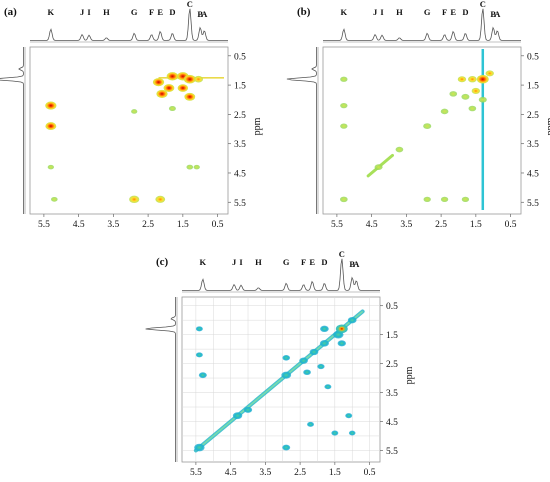 The width and height of the screenshot is (550, 482). Describe the element at coordinates (372, 225) in the screenshot. I see `x-tick-label: 4.5` at that location.